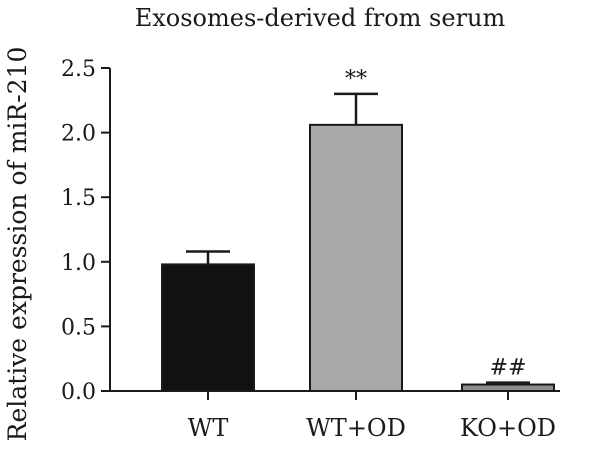 The image size is (600, 449). Describe the element at coordinates (320, 18) in the screenshot. I see `chart-title: Exosomes-derived from serum` at that location.